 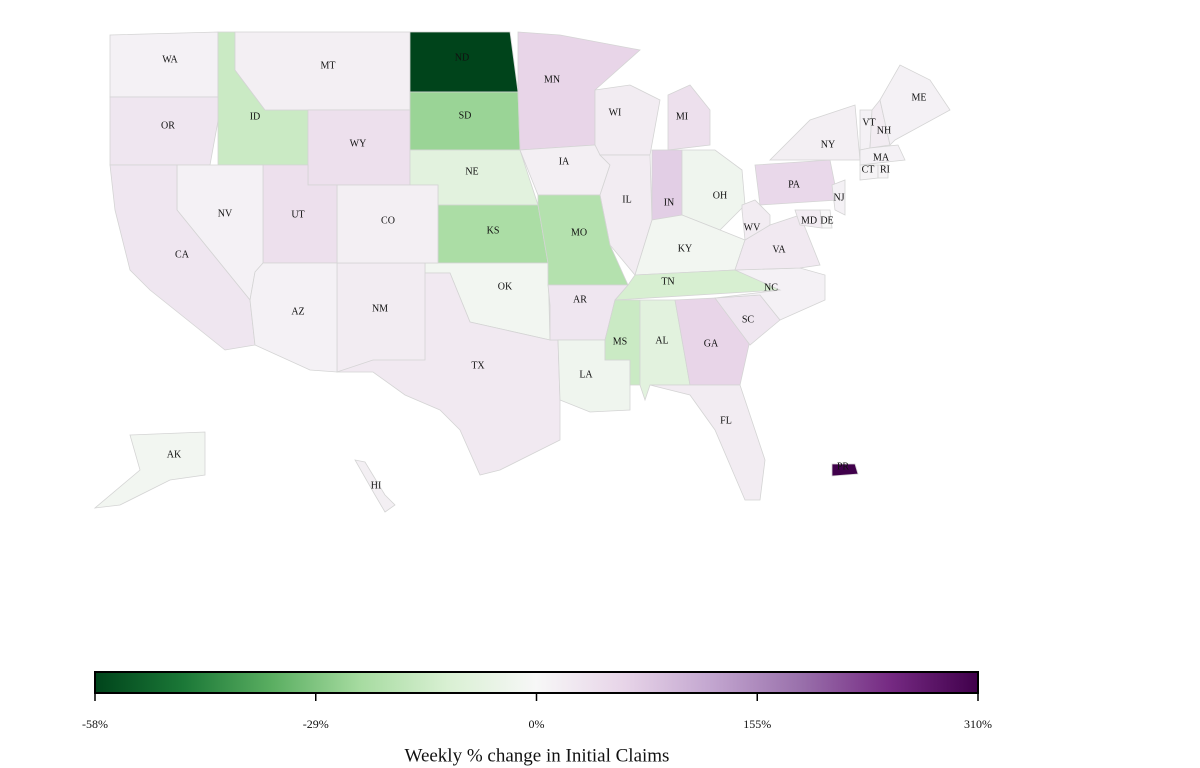 What do you see at coordinates (586, 374) in the screenshot?
I see `state-label: LA` at bounding box center [586, 374].